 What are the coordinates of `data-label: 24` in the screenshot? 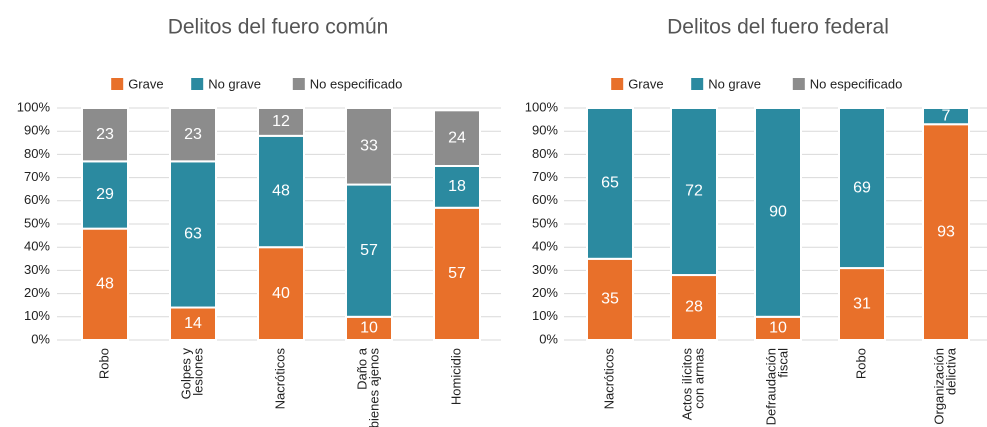 It's located at (457, 137).